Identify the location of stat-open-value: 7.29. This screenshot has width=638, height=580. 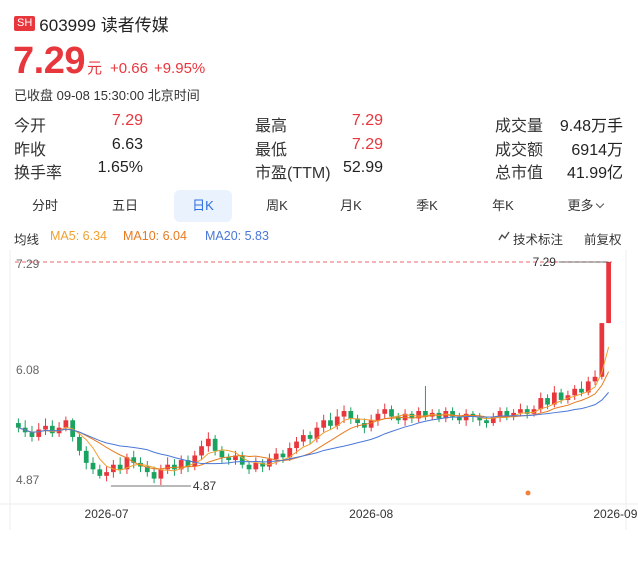
(127, 120).